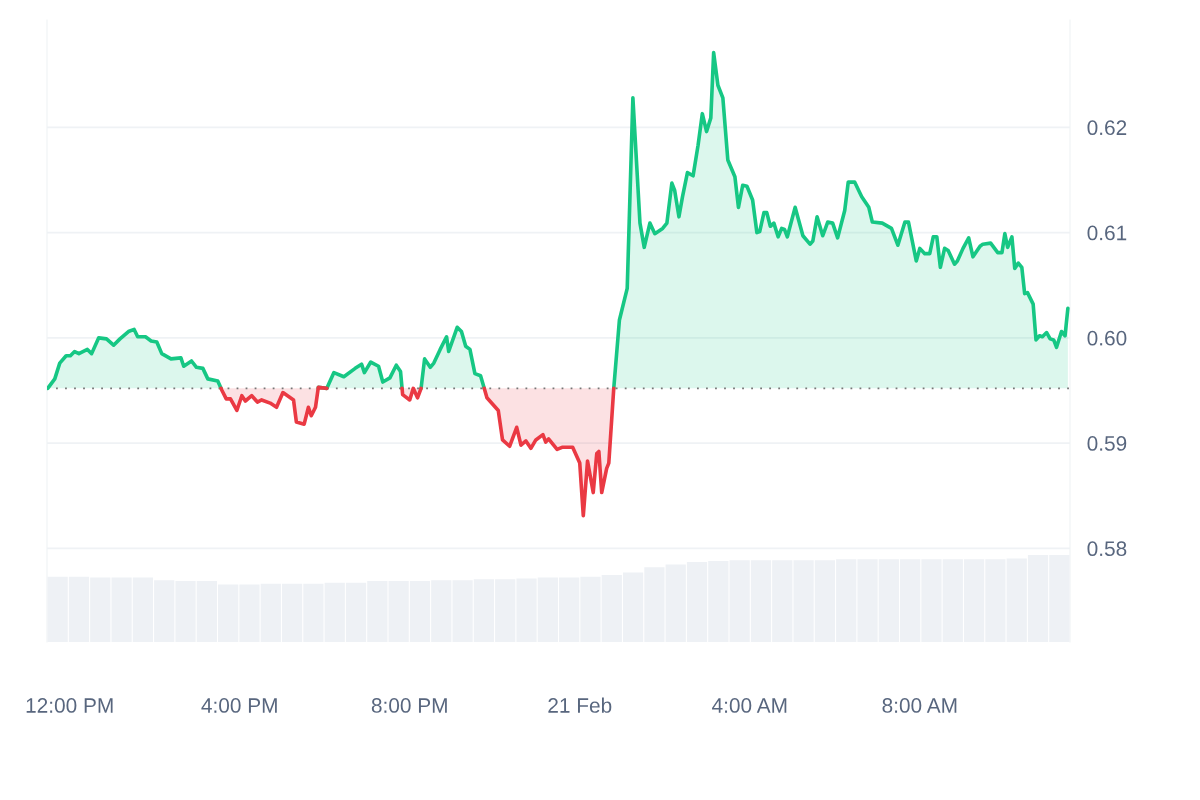 Image resolution: width=1200 pixels, height=800 pixels. What do you see at coordinates (1107, 128) in the screenshot?
I see `y-tick-label: 0.62` at bounding box center [1107, 128].